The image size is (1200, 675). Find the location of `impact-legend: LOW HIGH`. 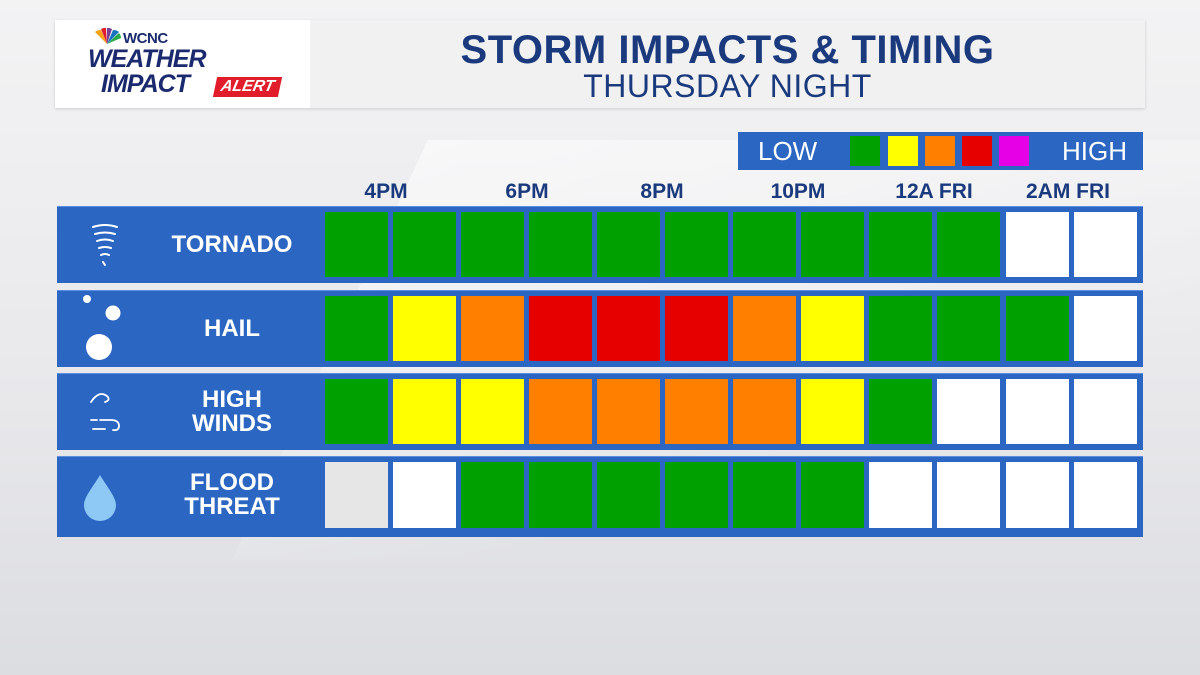

impact-legend: LOW HIGH is located at coordinates (940, 151).